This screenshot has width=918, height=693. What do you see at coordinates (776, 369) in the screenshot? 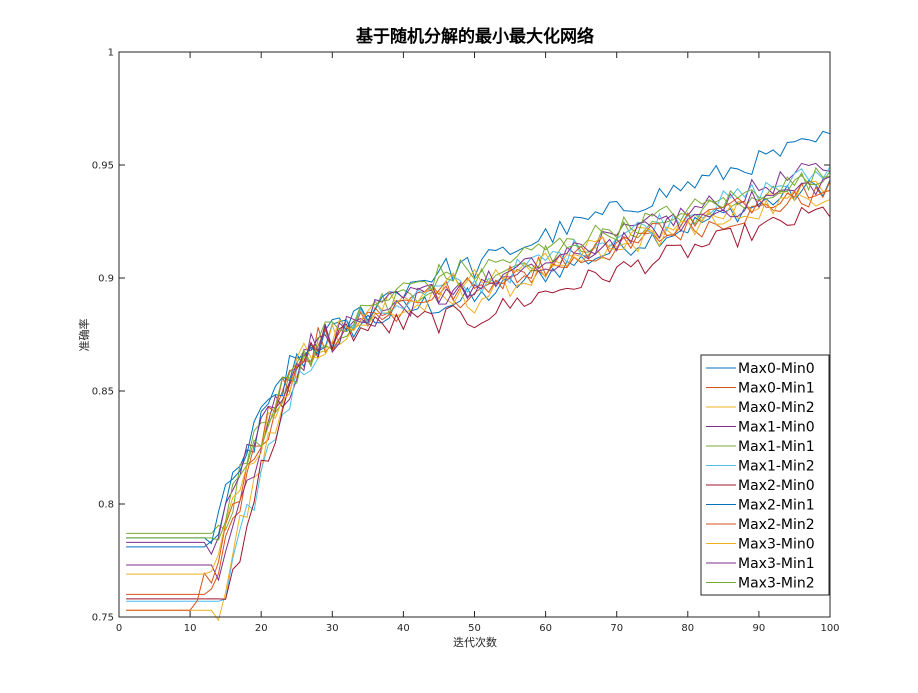
I see `legend-label: Max0-Min0` at bounding box center [776, 369].